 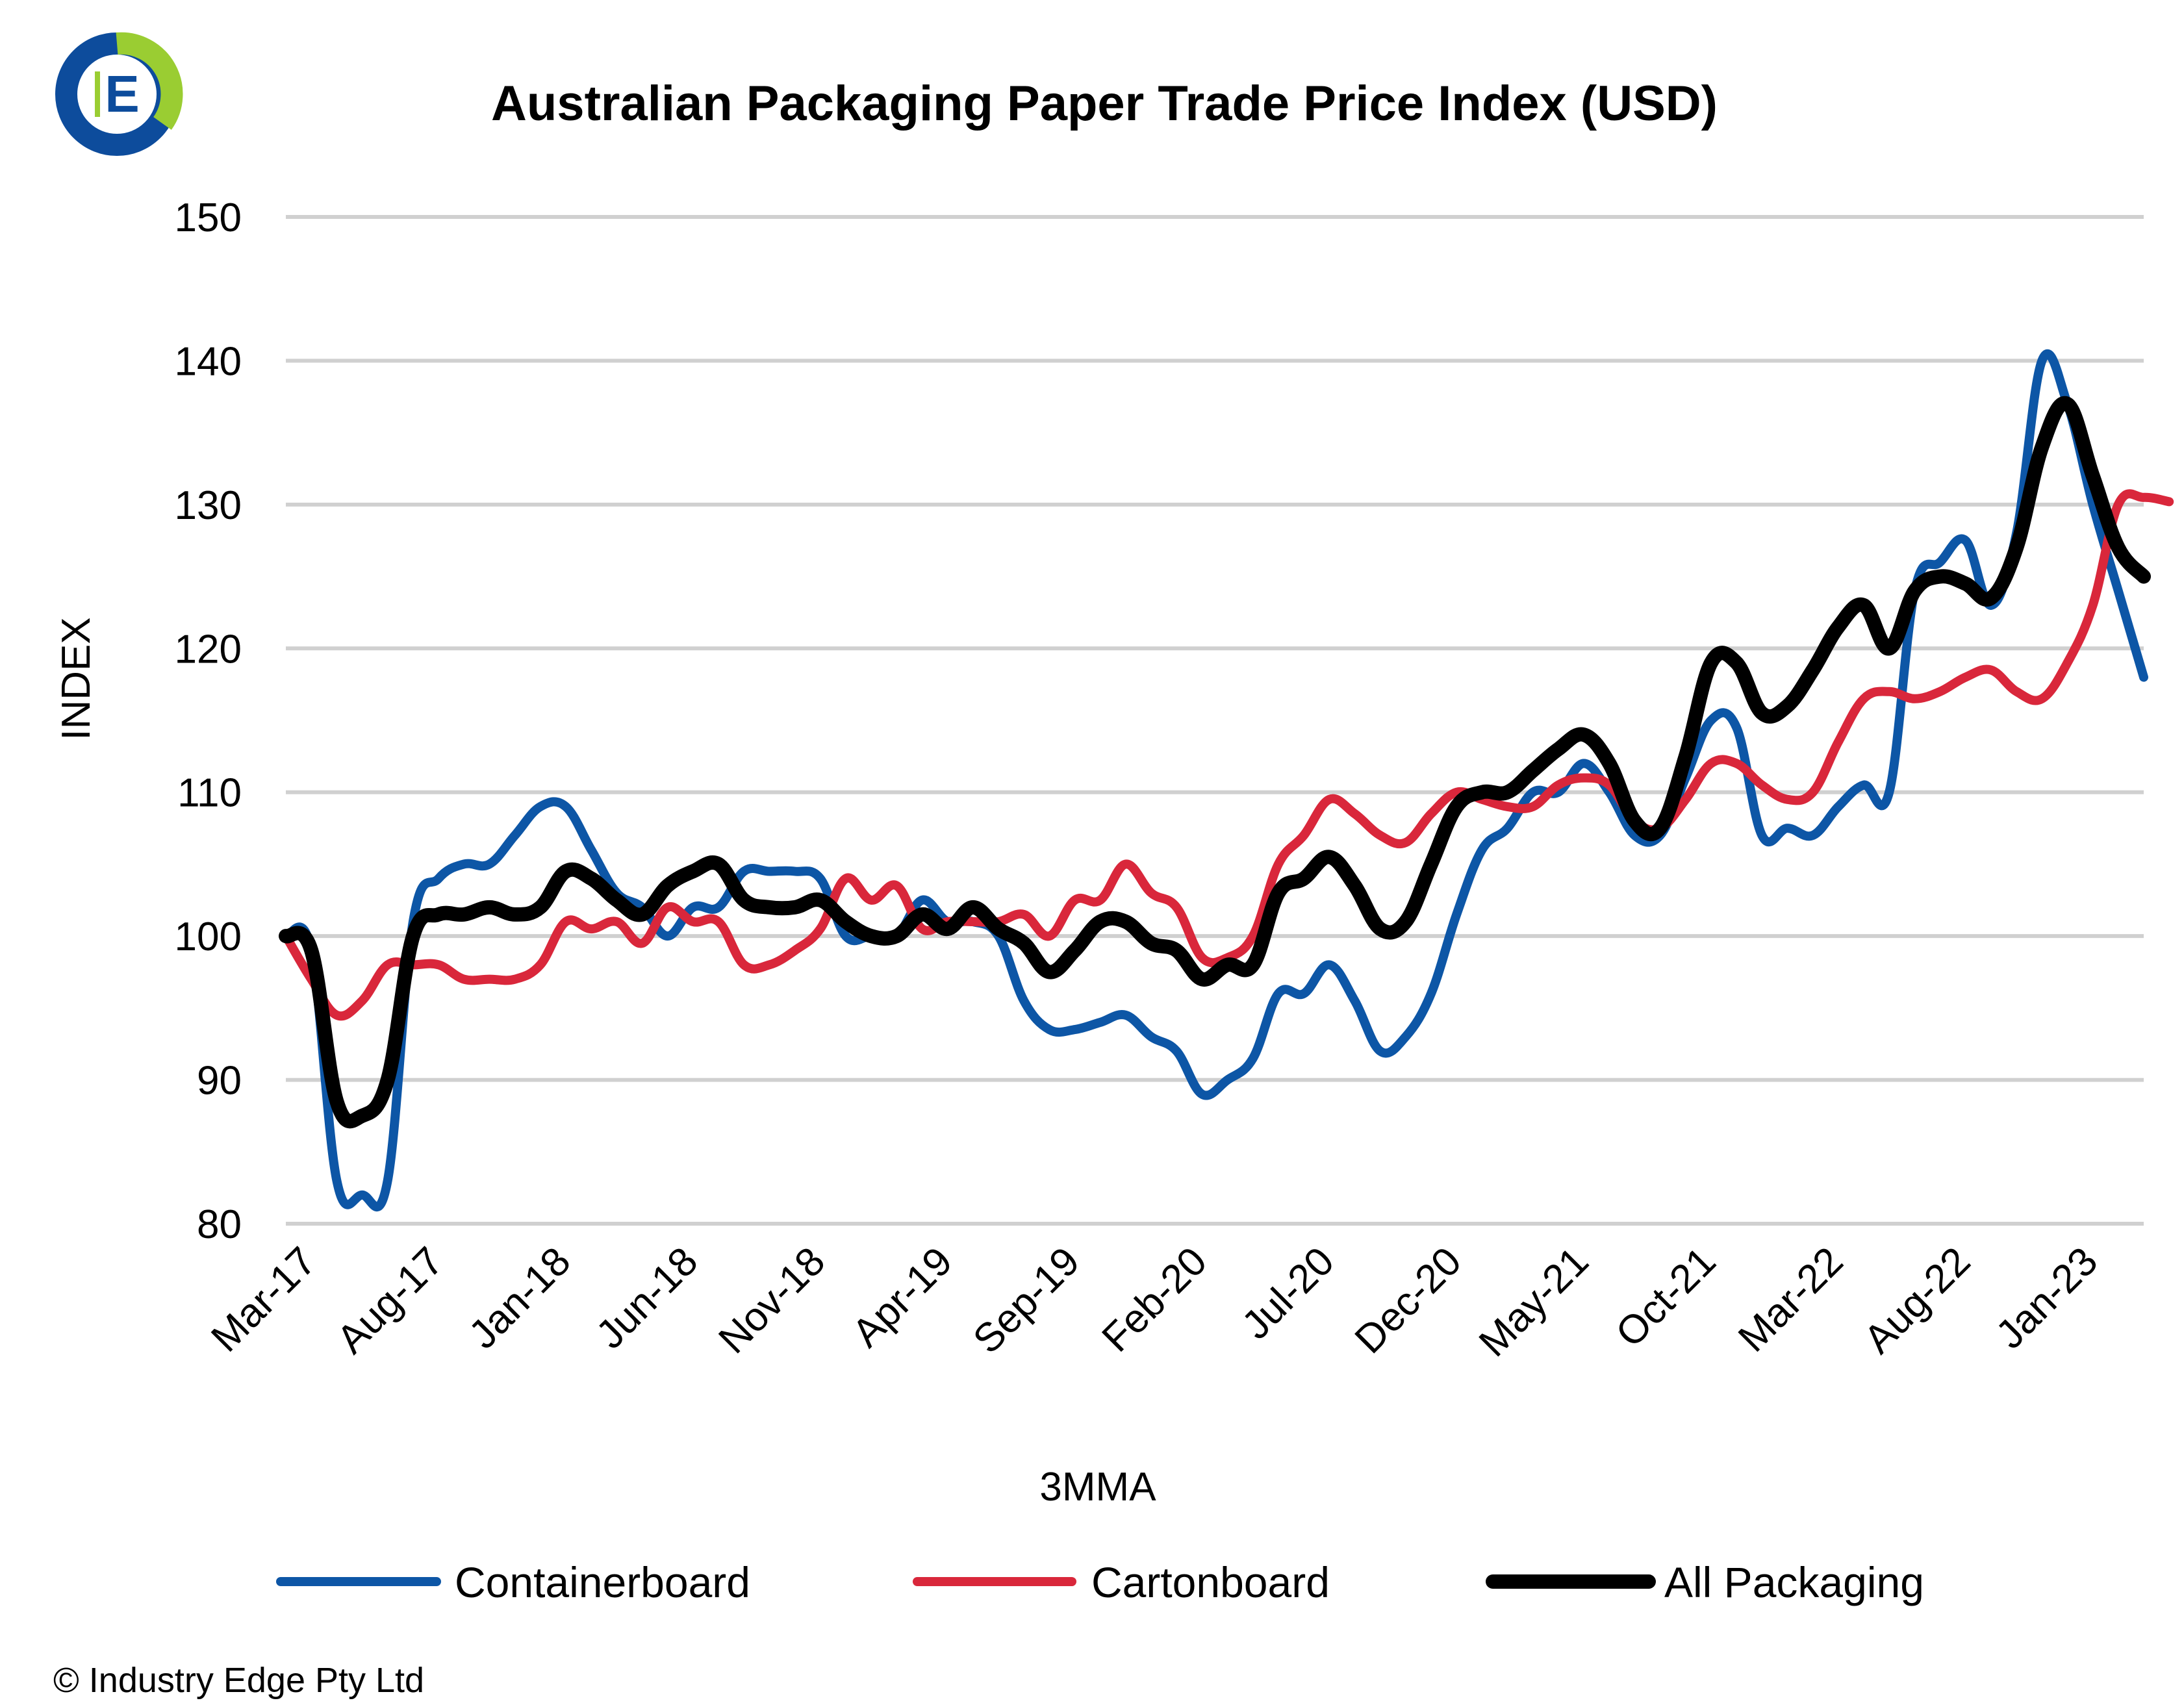 What do you see at coordinates (520, 1298) in the screenshot?
I see `x-tick-label: Jan-18` at bounding box center [520, 1298].